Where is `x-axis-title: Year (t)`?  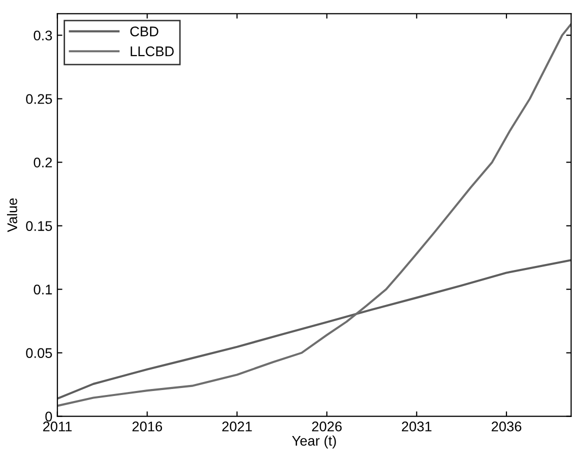 x-axis-title: Year (t) is located at coordinates (314, 442).